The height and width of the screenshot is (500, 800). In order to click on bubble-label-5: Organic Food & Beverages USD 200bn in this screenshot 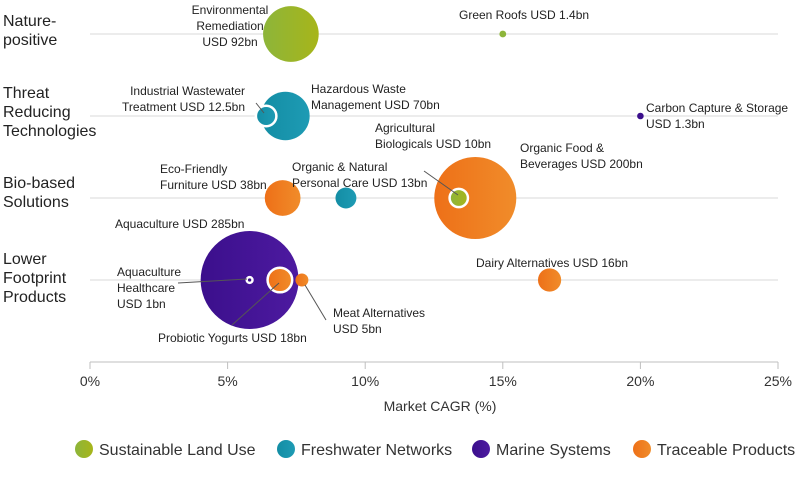, I will do `click(581, 156)`.